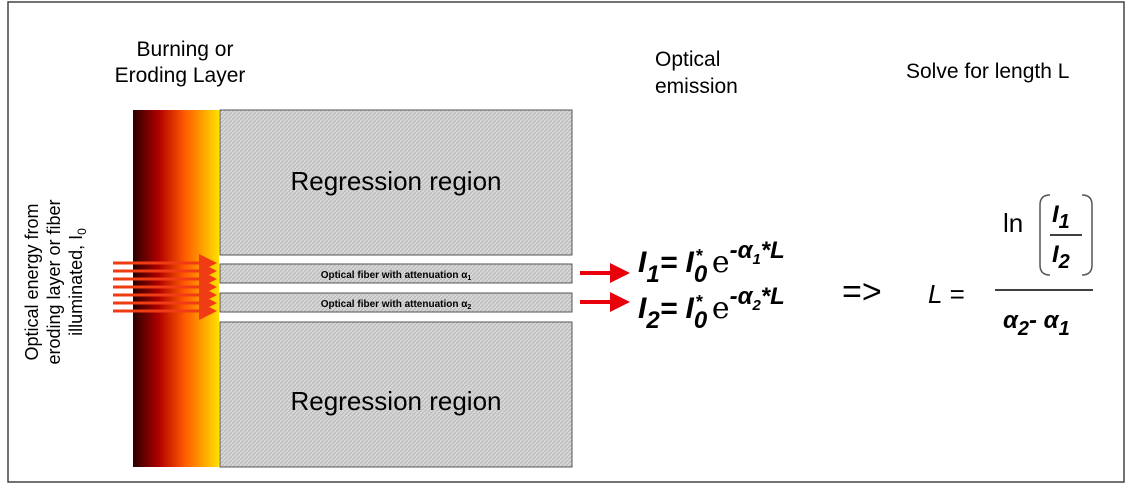 The width and height of the screenshot is (1130, 491). I want to click on solve-label: Solve for length L, so click(987, 71).